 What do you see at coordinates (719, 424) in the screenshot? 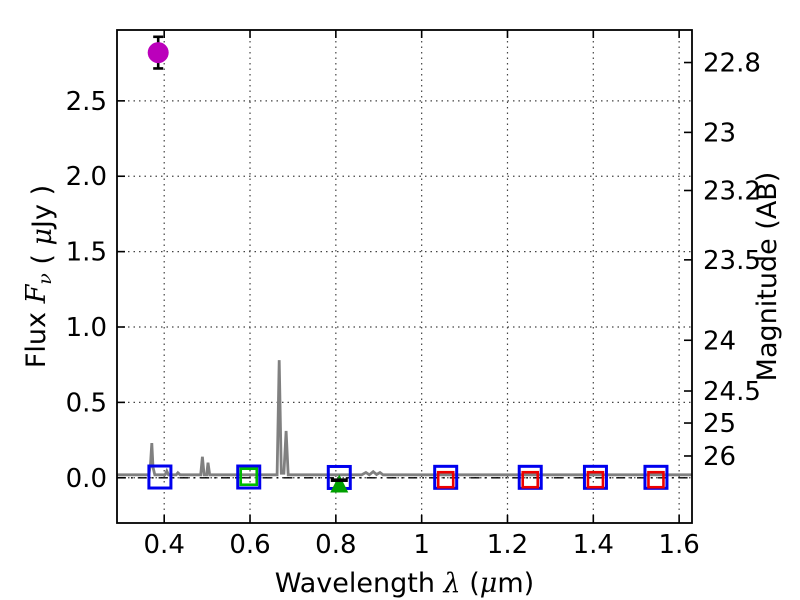
I see `mag-tick-label: 25` at bounding box center [719, 424].